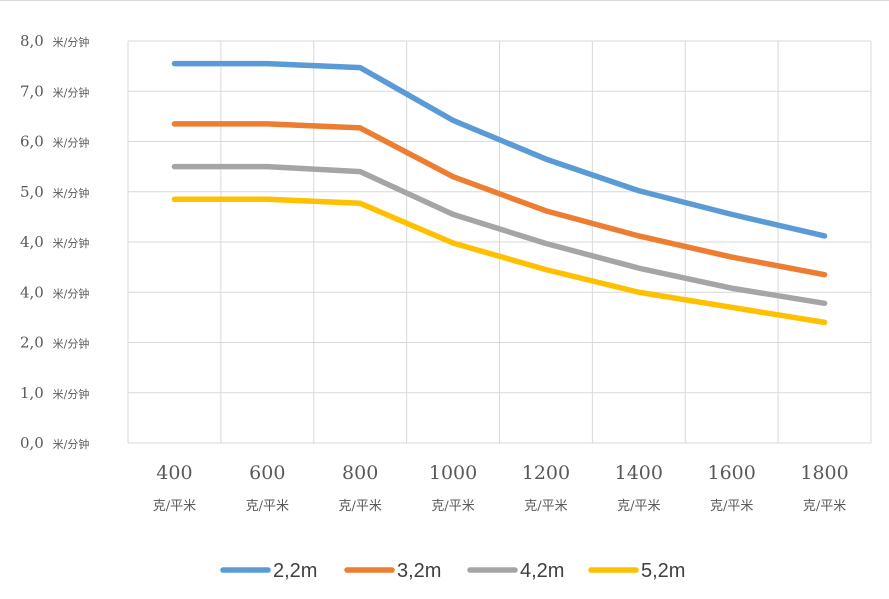 This screenshot has width=889, height=599. I want to click on x-tick-label: 1200, so click(546, 473).